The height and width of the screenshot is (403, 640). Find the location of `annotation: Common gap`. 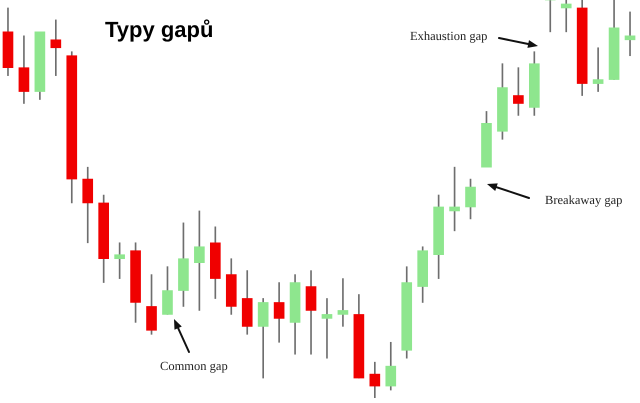

annotation: Common gap is located at coordinates (194, 366).